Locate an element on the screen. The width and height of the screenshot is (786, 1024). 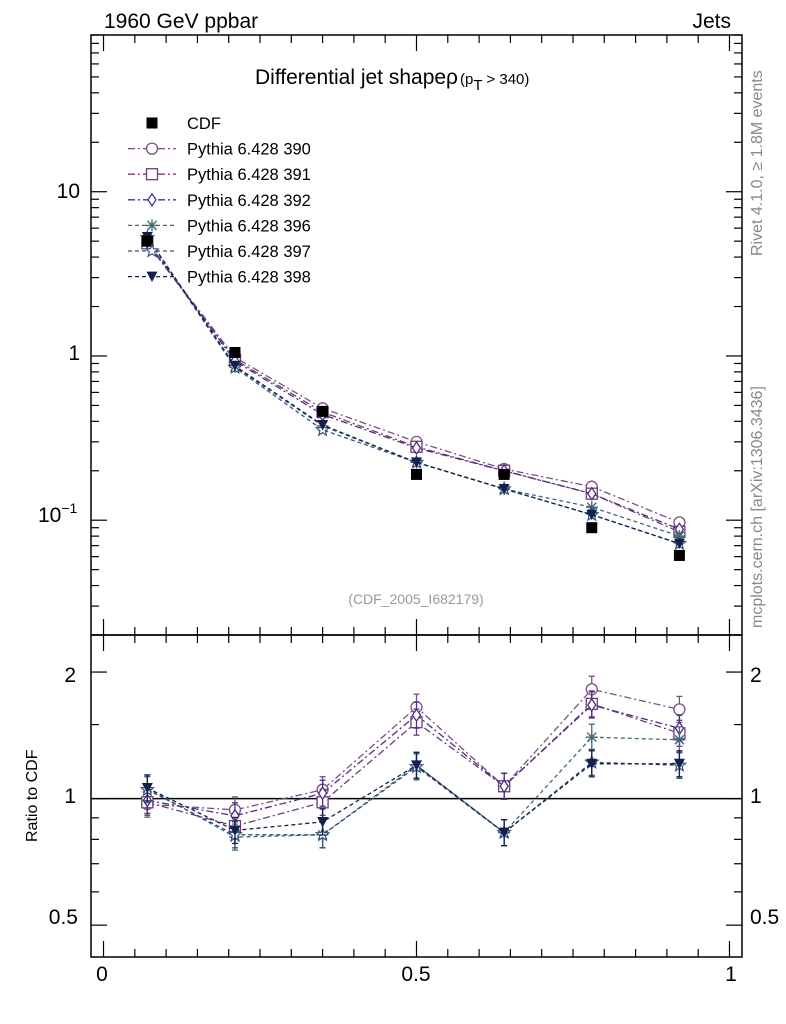
header-left: 1960 GeV ppbar is located at coordinates (181, 21).